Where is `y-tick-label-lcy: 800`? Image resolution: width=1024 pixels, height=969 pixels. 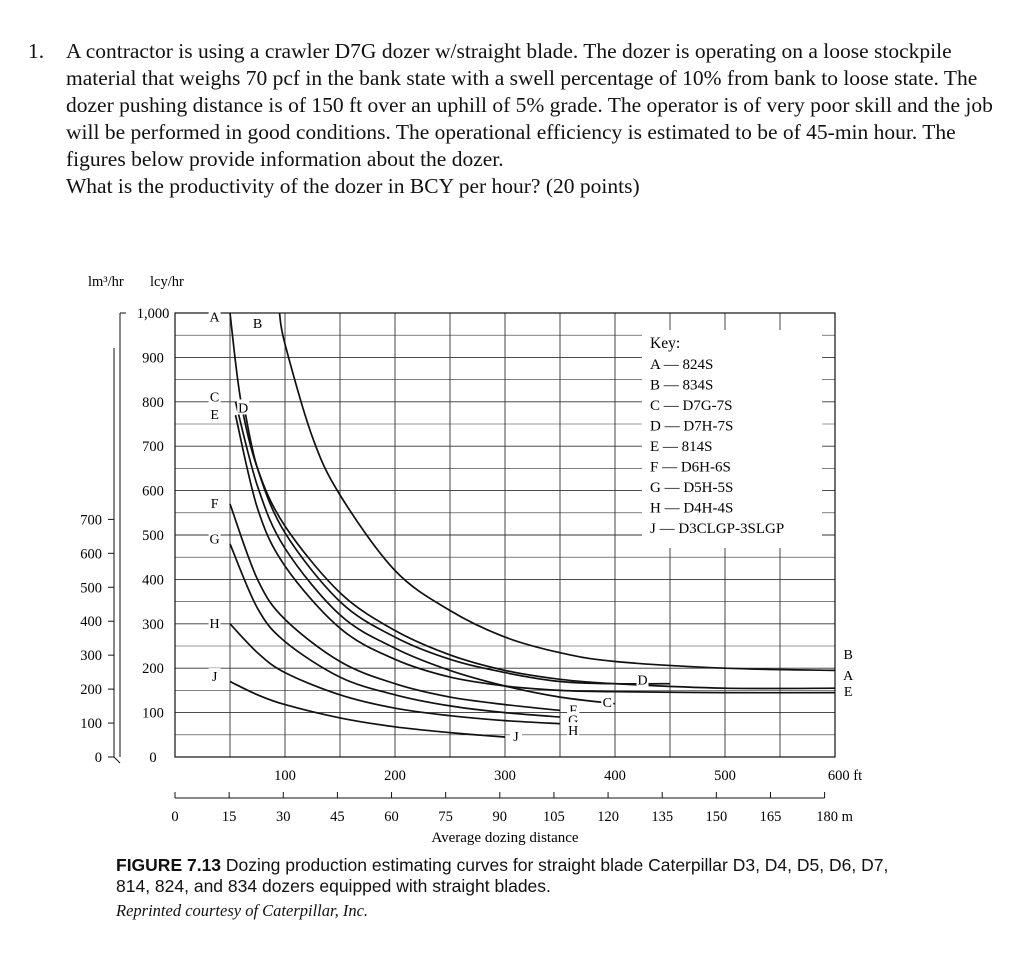 y-tick-label-lcy: 800 is located at coordinates (153, 403).